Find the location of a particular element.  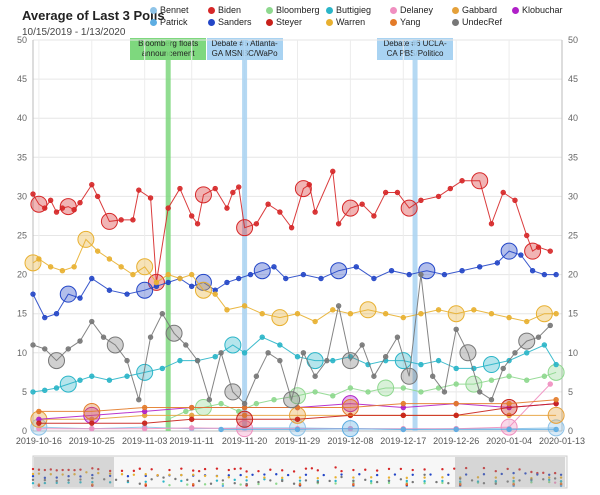

legend-item-klobuchar: Klobuchar is located at coordinates (537, 10).